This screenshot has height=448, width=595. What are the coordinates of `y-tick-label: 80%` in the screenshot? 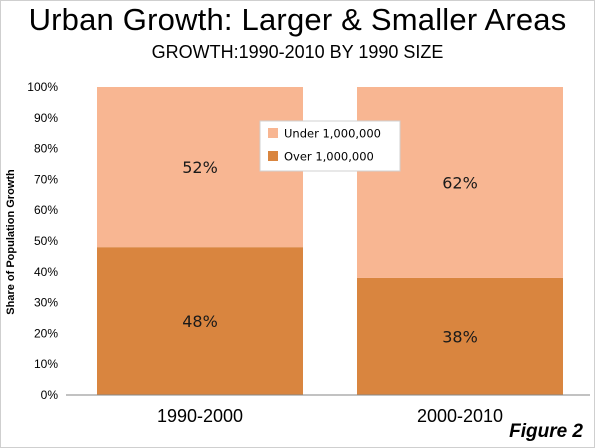 It's located at (46, 149).